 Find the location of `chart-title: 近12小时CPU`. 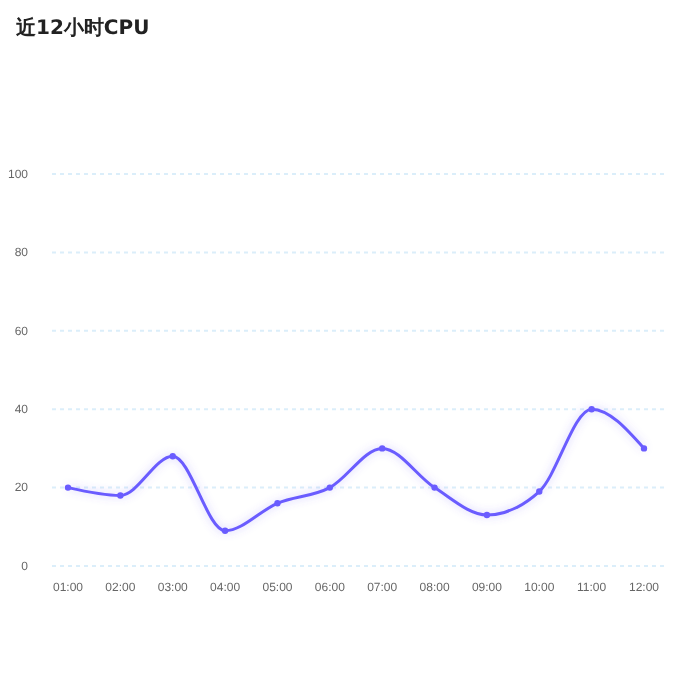

chart-title: 近12小时CPU is located at coordinates (82, 28).